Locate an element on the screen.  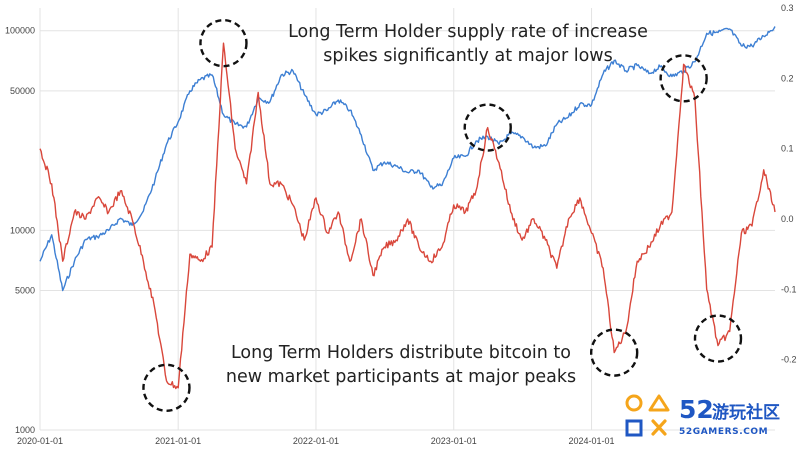
y-left-tick-label: 5000 is located at coordinates (25, 290).